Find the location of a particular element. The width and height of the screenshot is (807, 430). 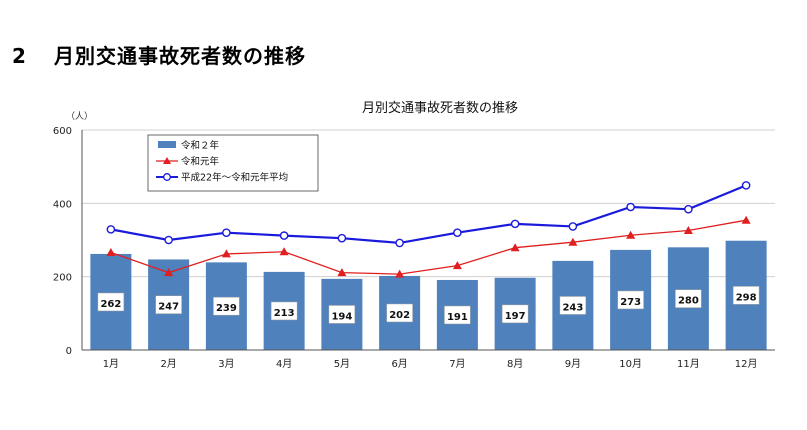

data-label: 197 is located at coordinates (515, 316).